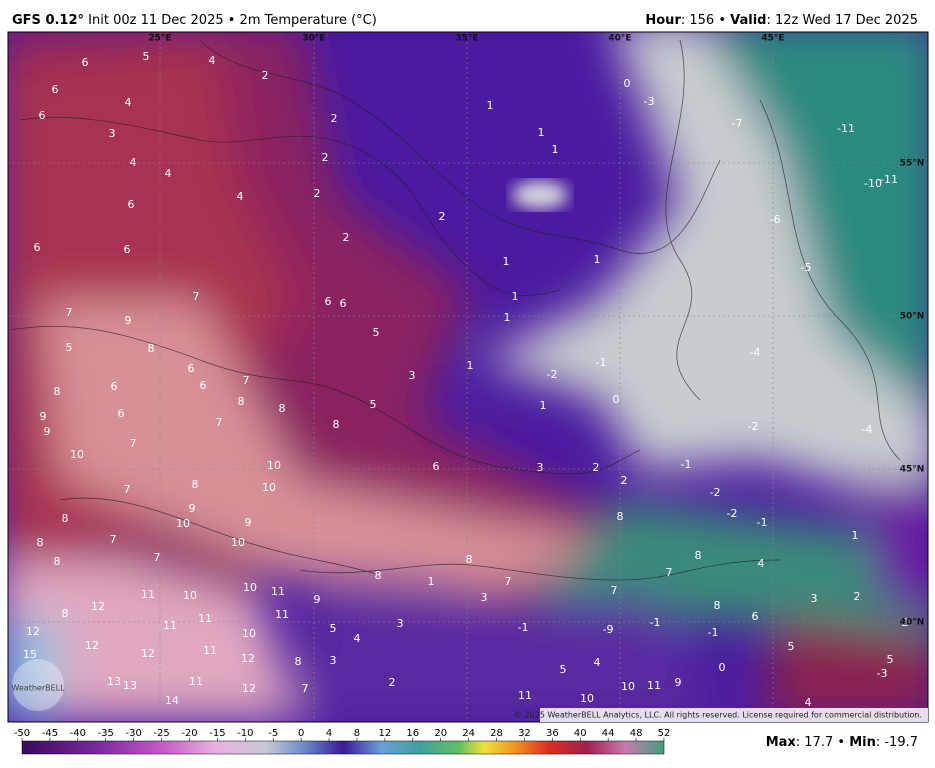 The width and height of the screenshot is (935, 768). Describe the element at coordinates (873, 183) in the screenshot. I see `temperature-label: -10` at that location.